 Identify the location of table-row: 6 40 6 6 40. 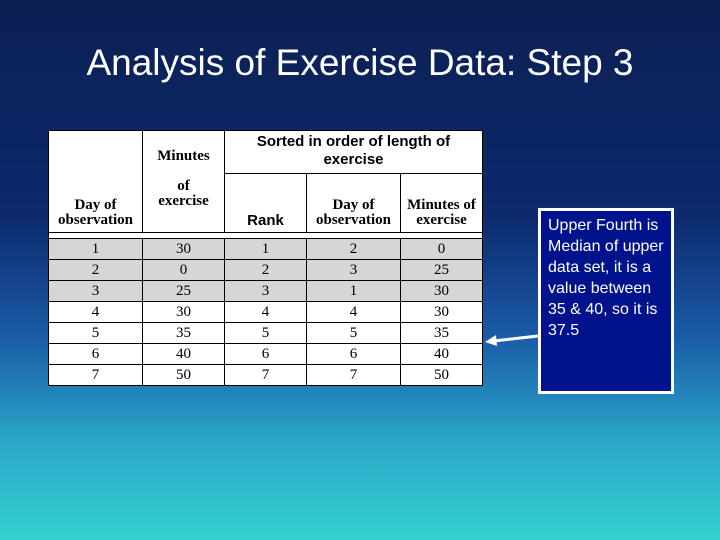
(265, 354).